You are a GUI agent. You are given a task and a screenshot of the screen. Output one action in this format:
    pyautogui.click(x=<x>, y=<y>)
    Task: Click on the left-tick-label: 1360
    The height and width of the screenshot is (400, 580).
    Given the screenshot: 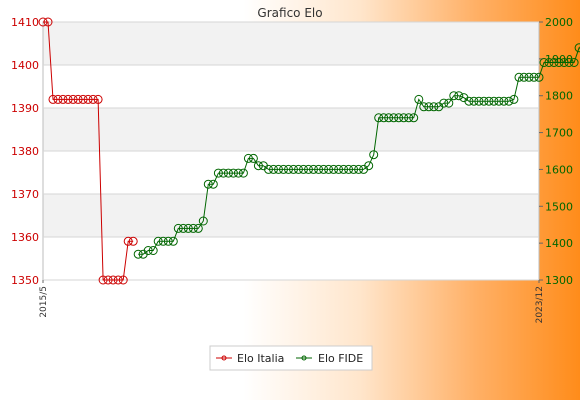 What is the action you would take?
    pyautogui.click(x=25, y=237)
    